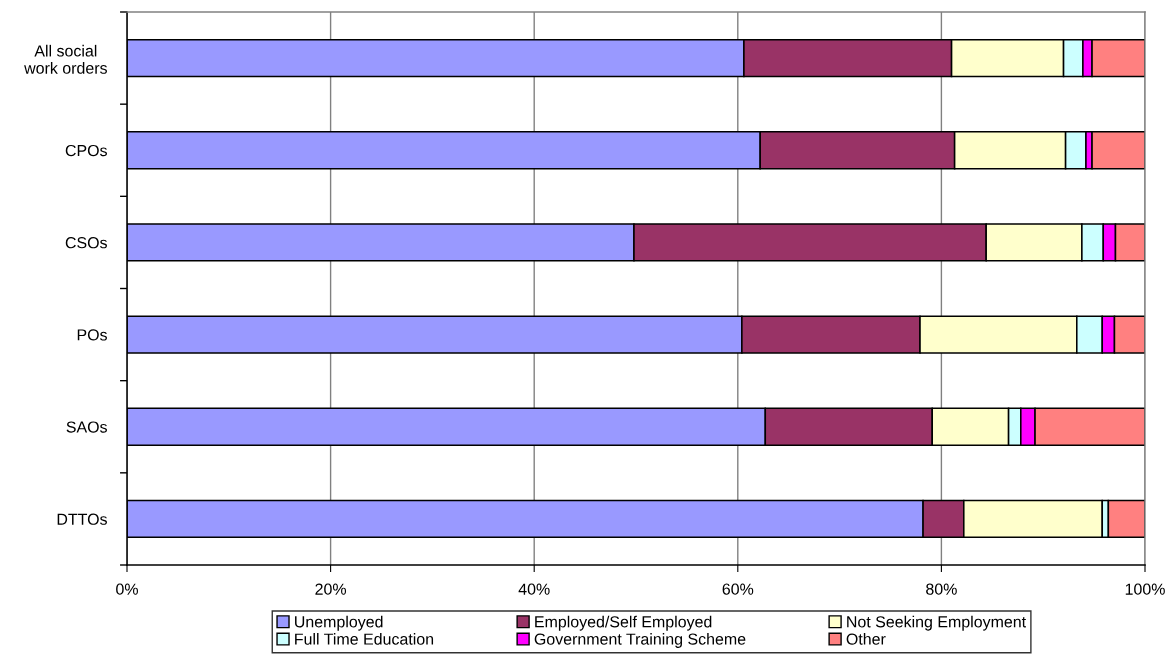  Describe the element at coordinates (738, 589) in the screenshot. I see `x-tick-label: 60%` at that location.